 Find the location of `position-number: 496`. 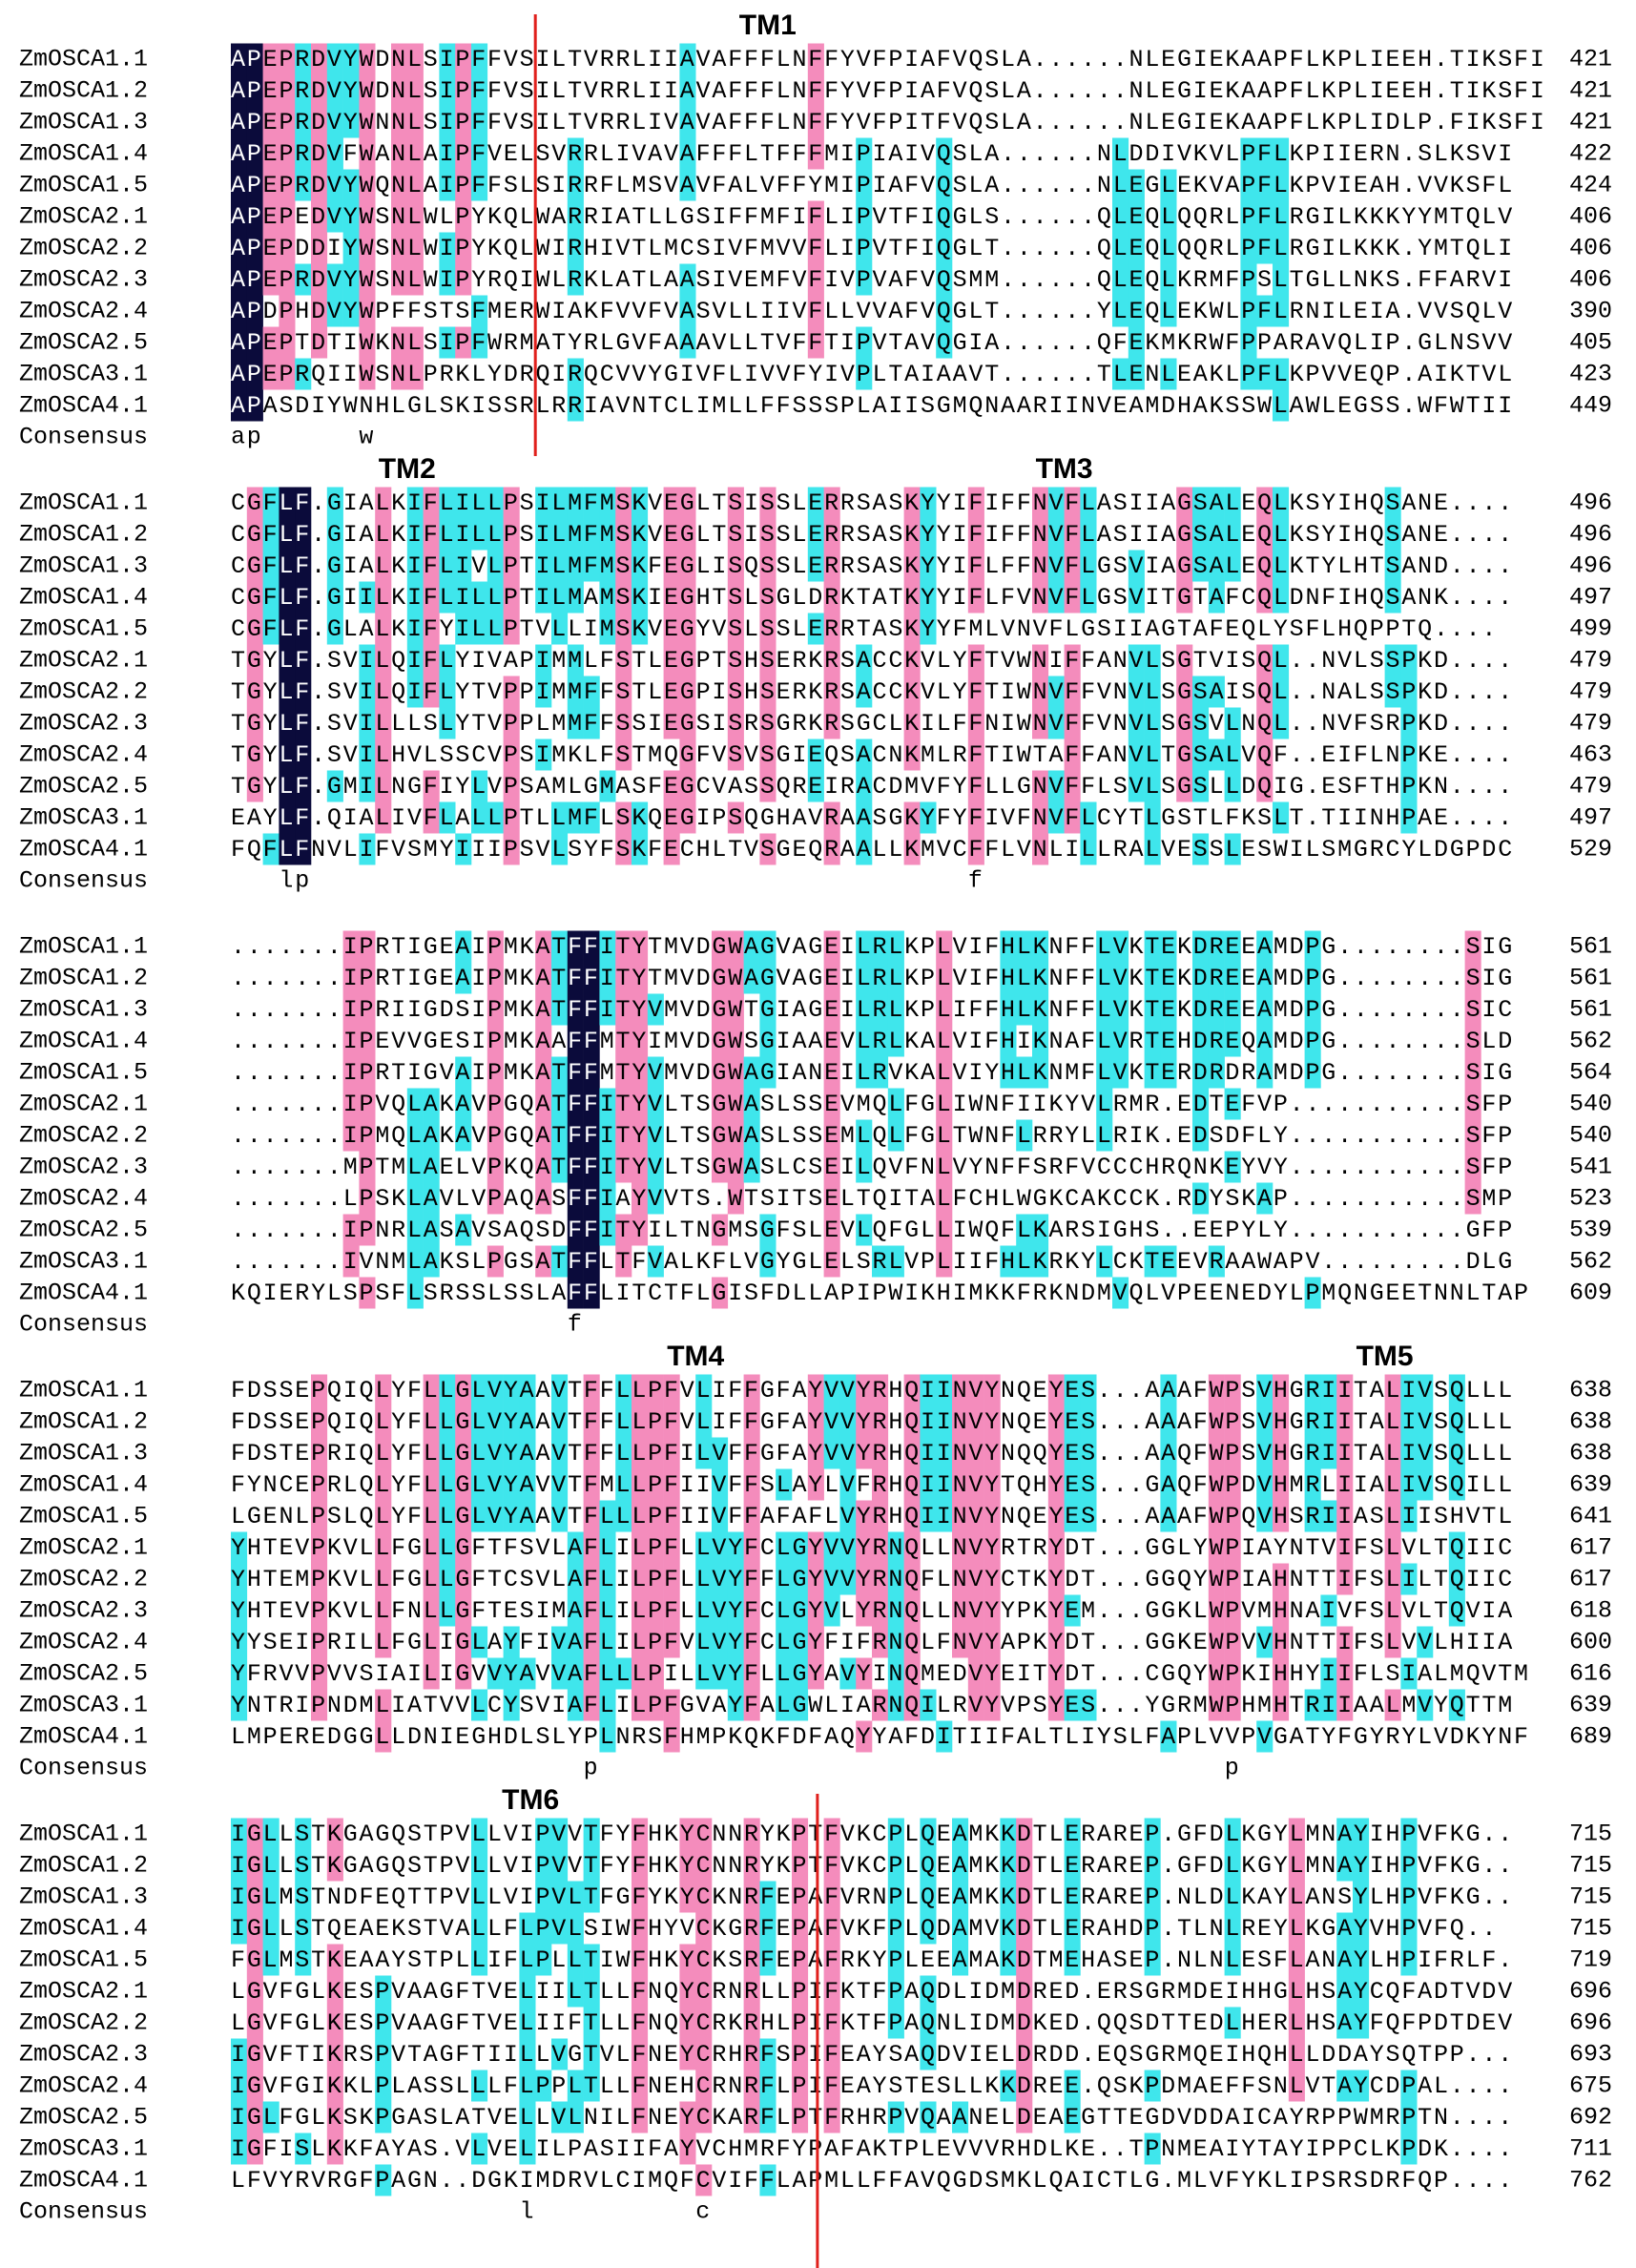

position-number: 496 is located at coordinates (1590, 535).